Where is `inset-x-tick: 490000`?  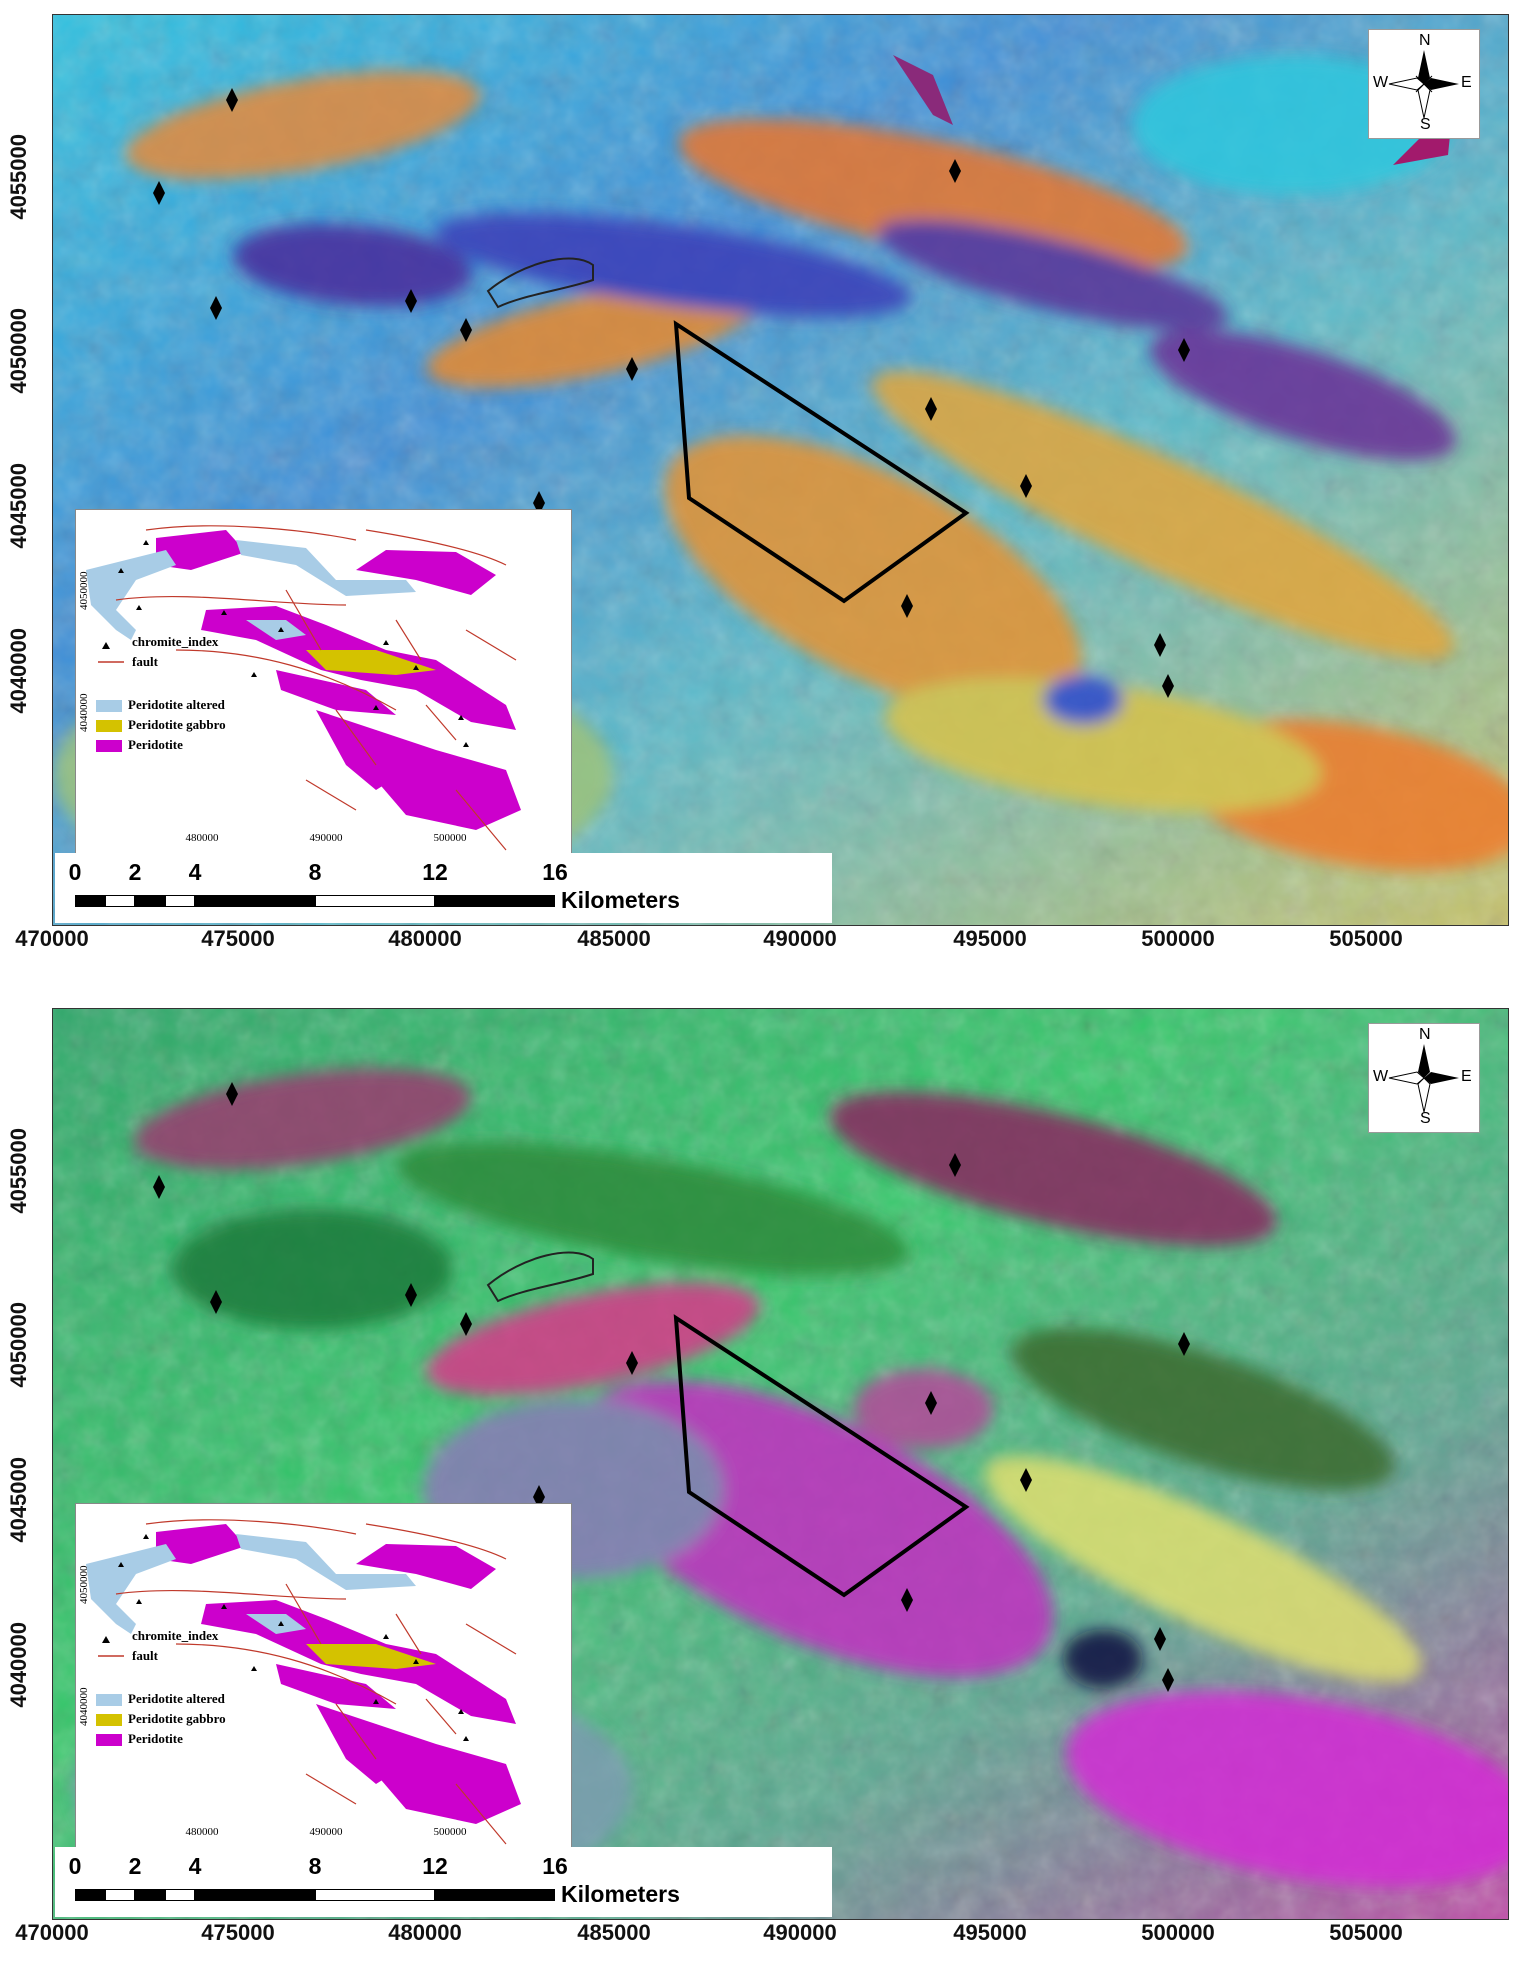 inset-x-tick: 490000 is located at coordinates (326, 1832).